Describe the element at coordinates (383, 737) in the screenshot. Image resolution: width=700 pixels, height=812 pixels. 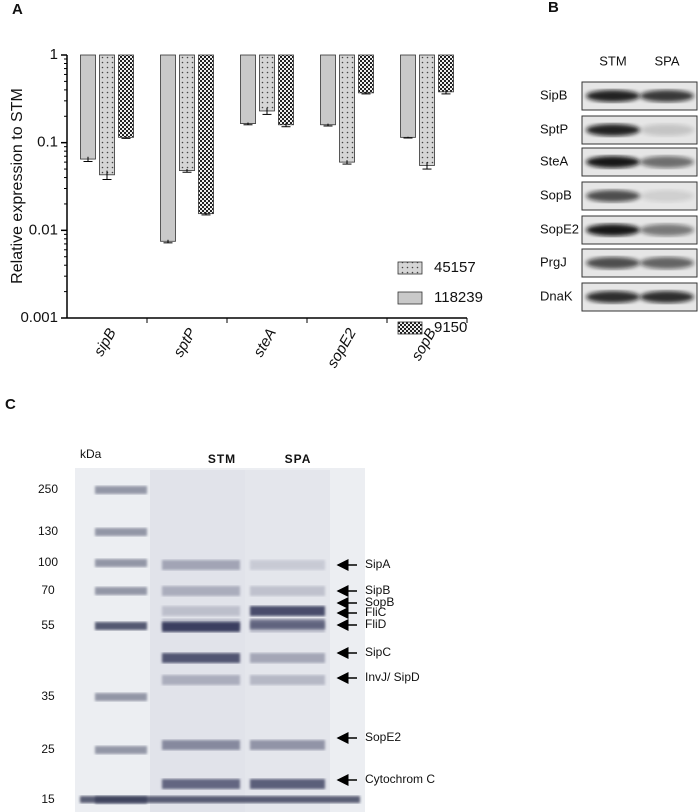
I see `band-label: SopE2` at that location.